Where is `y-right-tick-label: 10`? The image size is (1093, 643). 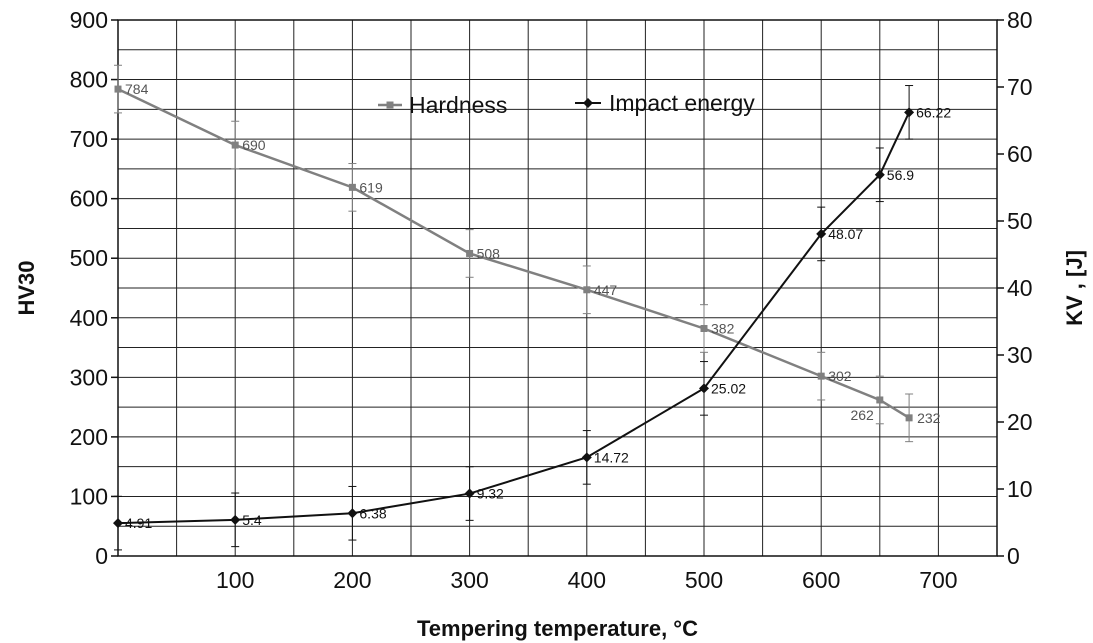 y-right-tick-label: 10 is located at coordinates (1020, 489).